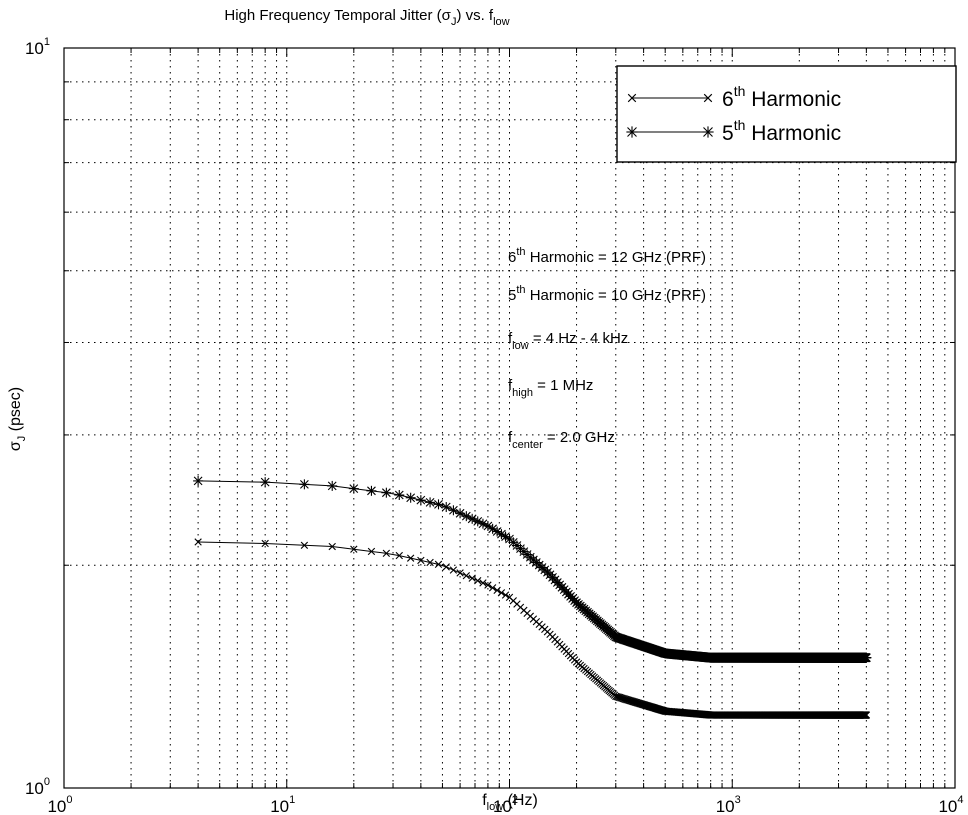  I want to click on x-axis-label: flow (Hz), so click(510, 802).